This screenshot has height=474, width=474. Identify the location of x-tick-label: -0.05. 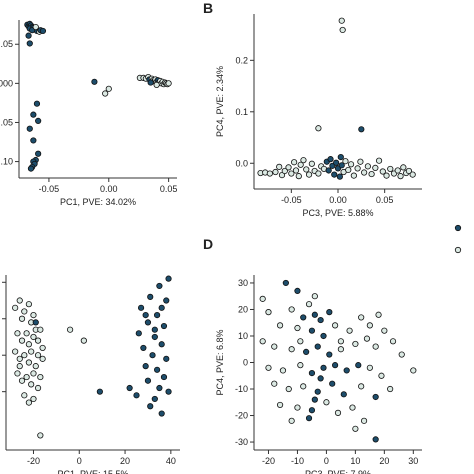
(291, 200).